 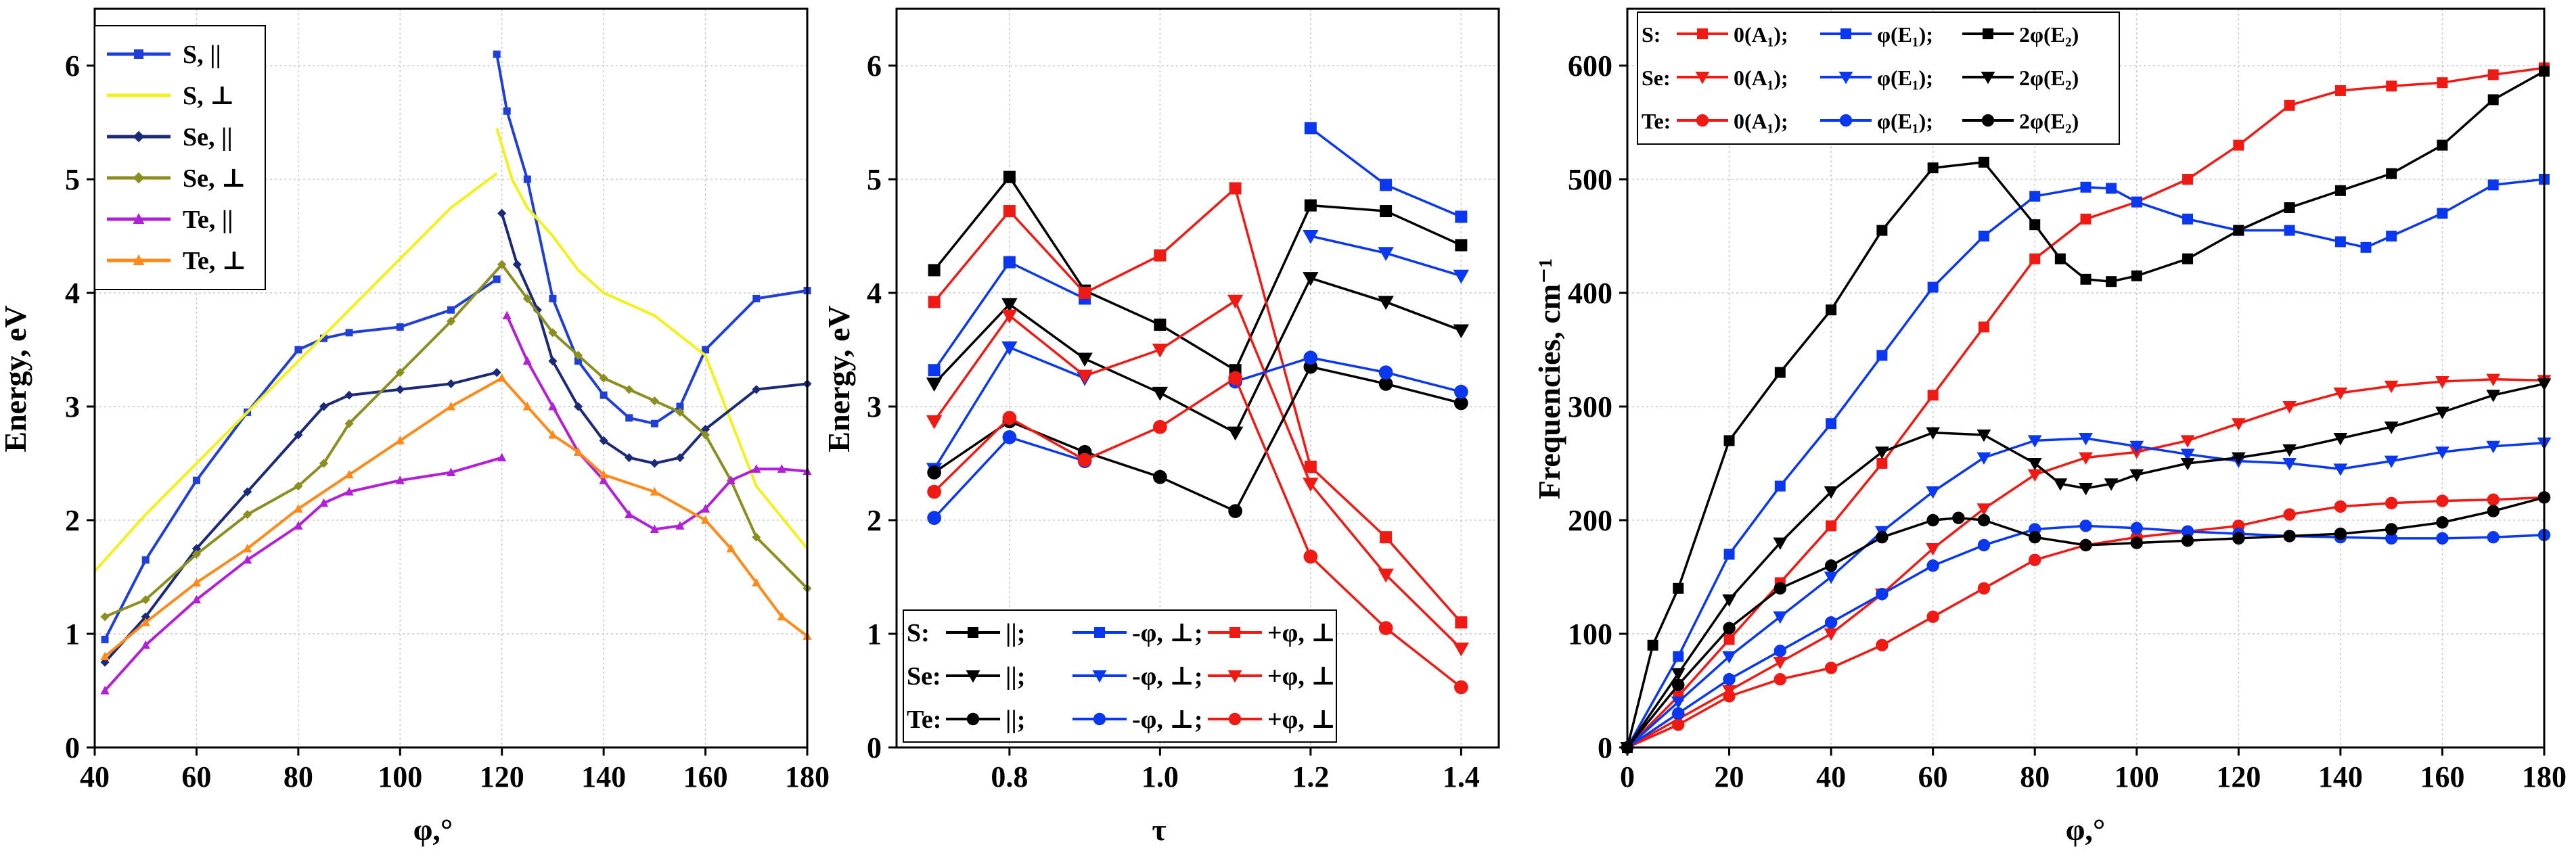 What do you see at coordinates (208, 138) in the screenshot?
I see `panel1-legend-label-2: Se, ||` at bounding box center [208, 138].